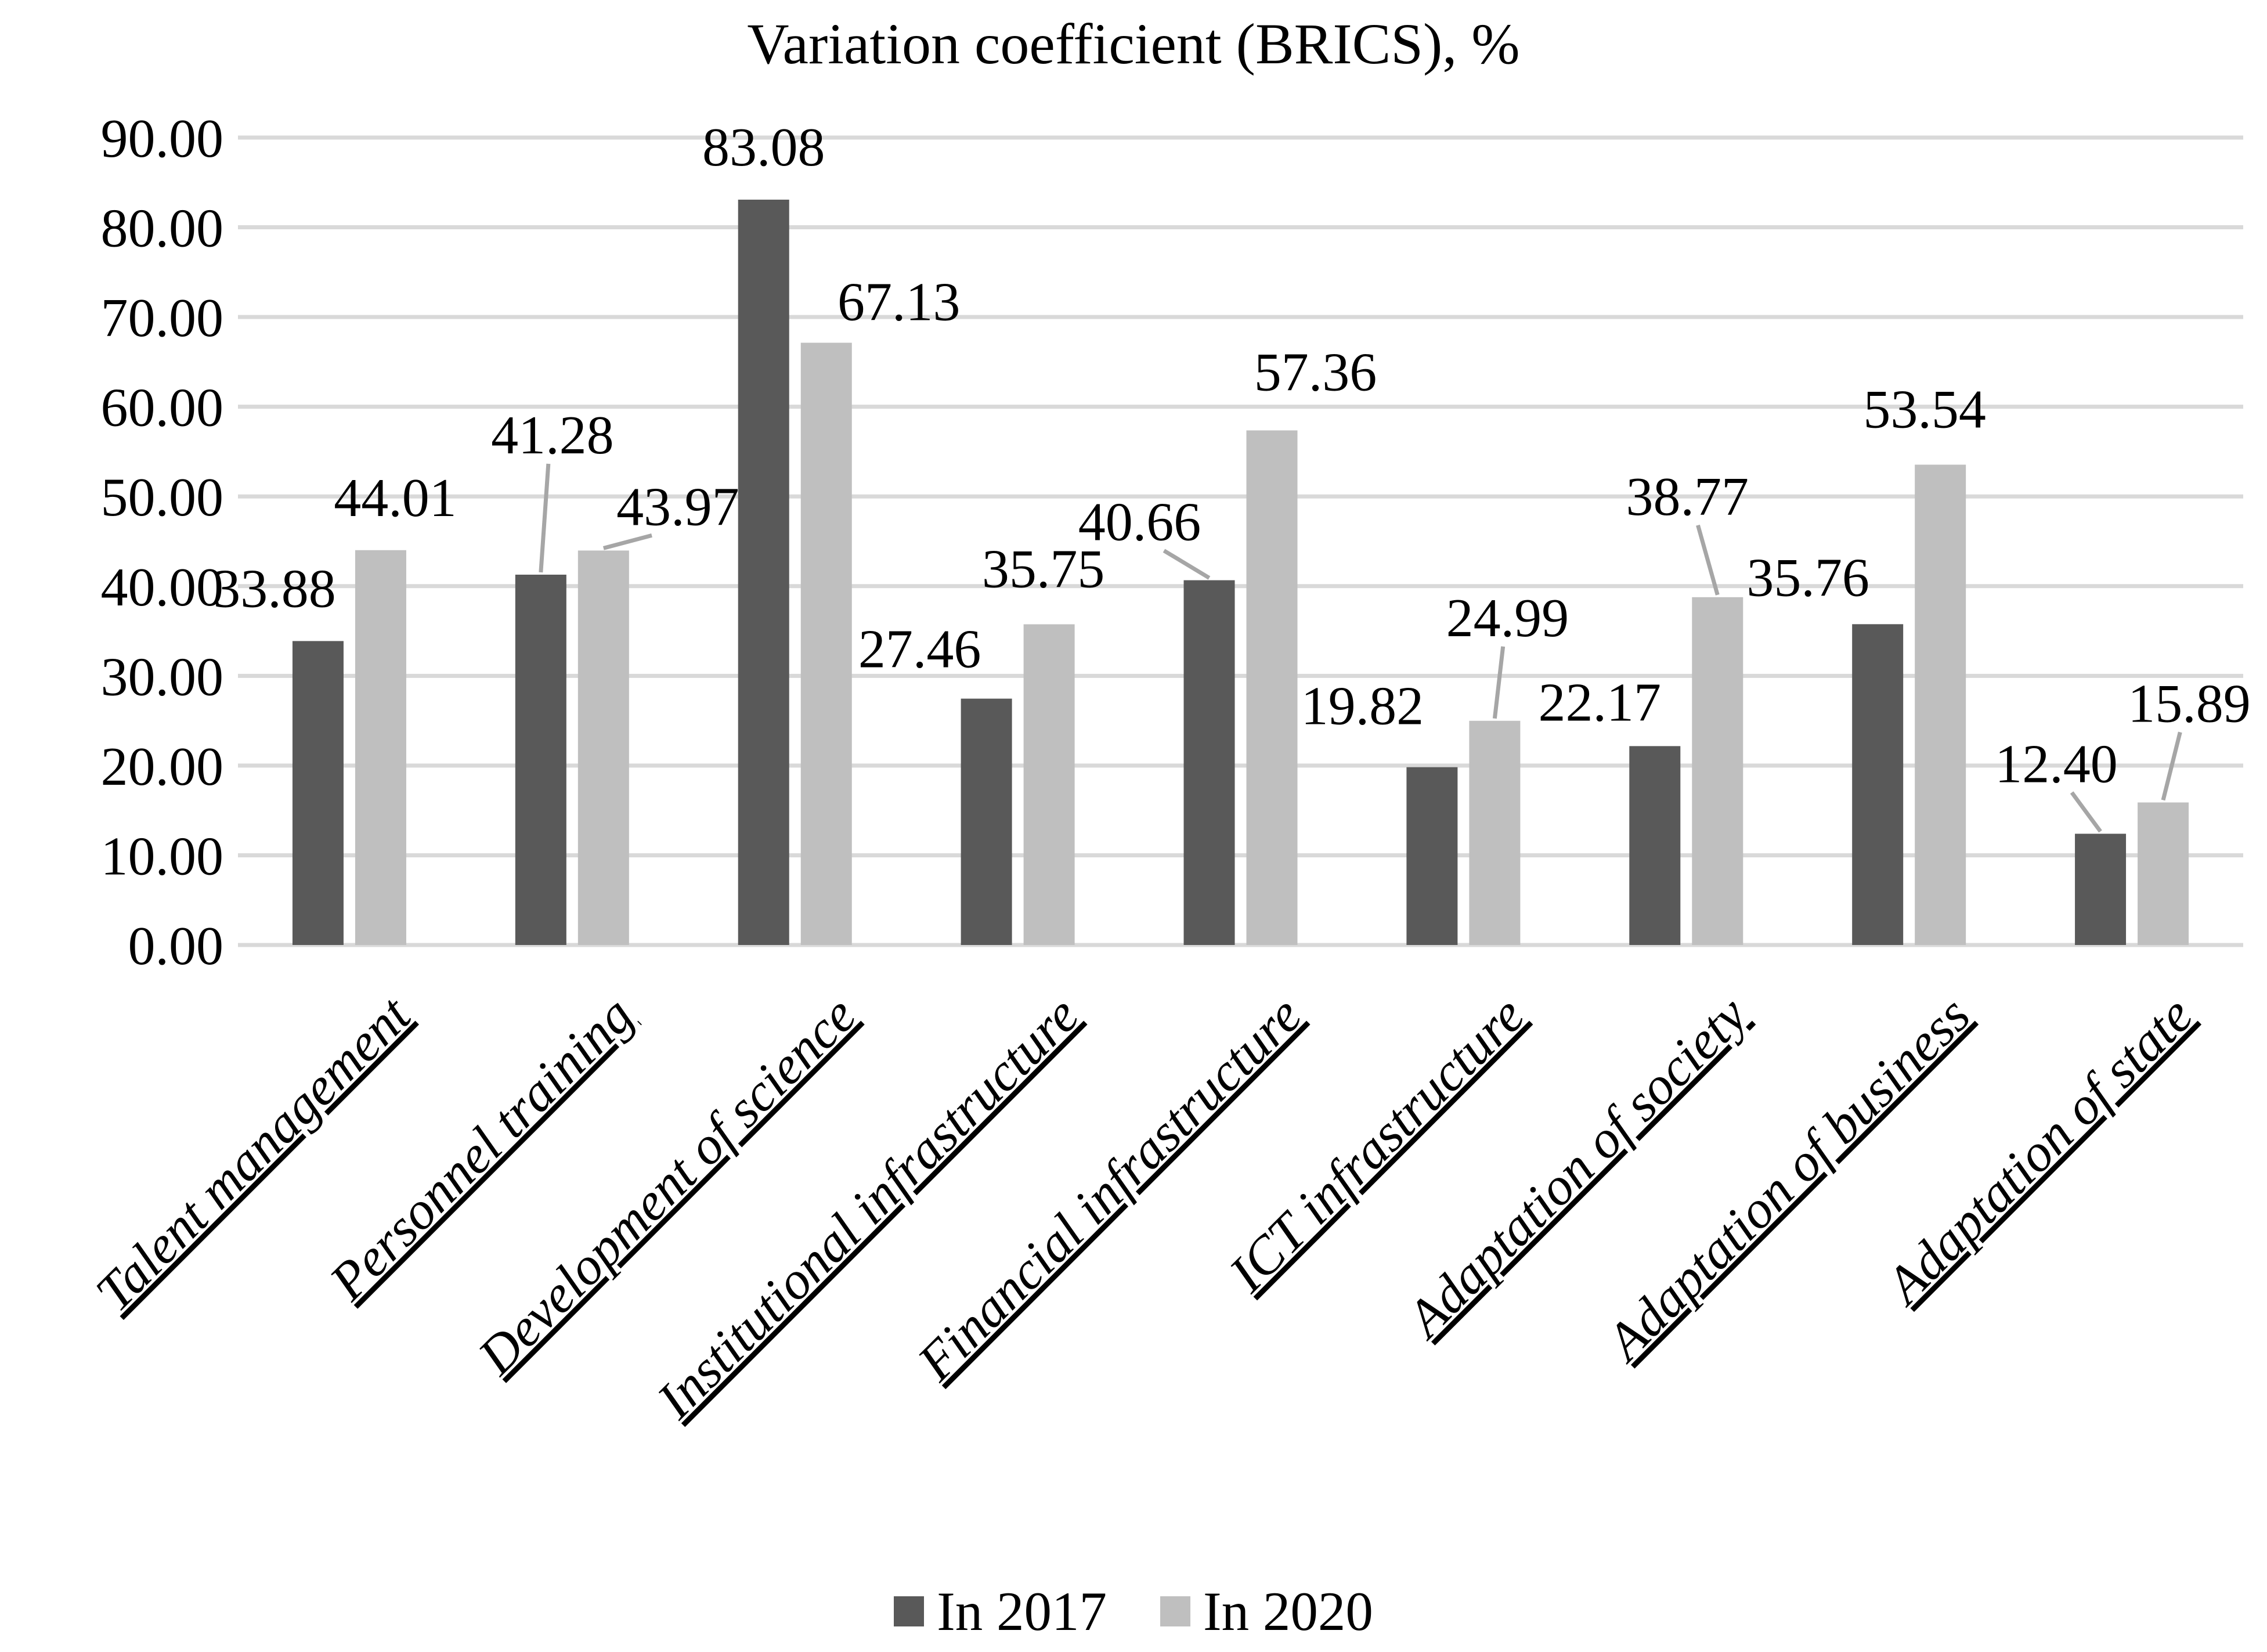 Image resolution: width=2267 pixels, height=1652 pixels. I want to click on y-tick-label-40.00: 40.00, so click(163, 587).